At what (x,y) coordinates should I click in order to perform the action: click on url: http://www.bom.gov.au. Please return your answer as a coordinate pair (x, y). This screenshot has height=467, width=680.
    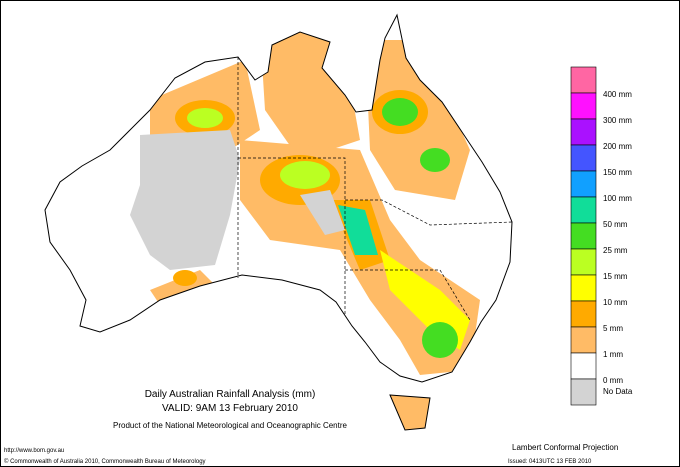
    Looking at the image, I should click on (34, 451).